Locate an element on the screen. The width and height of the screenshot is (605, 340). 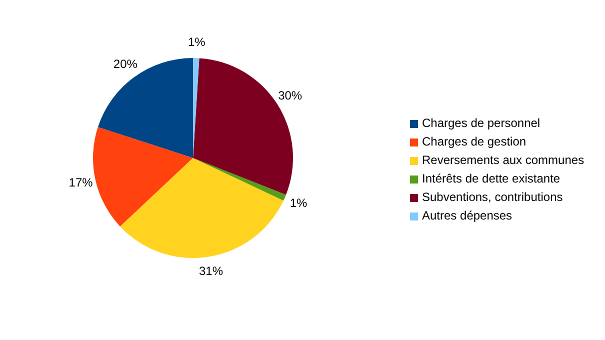
legend-label: Subventions, contributions is located at coordinates (492, 197).